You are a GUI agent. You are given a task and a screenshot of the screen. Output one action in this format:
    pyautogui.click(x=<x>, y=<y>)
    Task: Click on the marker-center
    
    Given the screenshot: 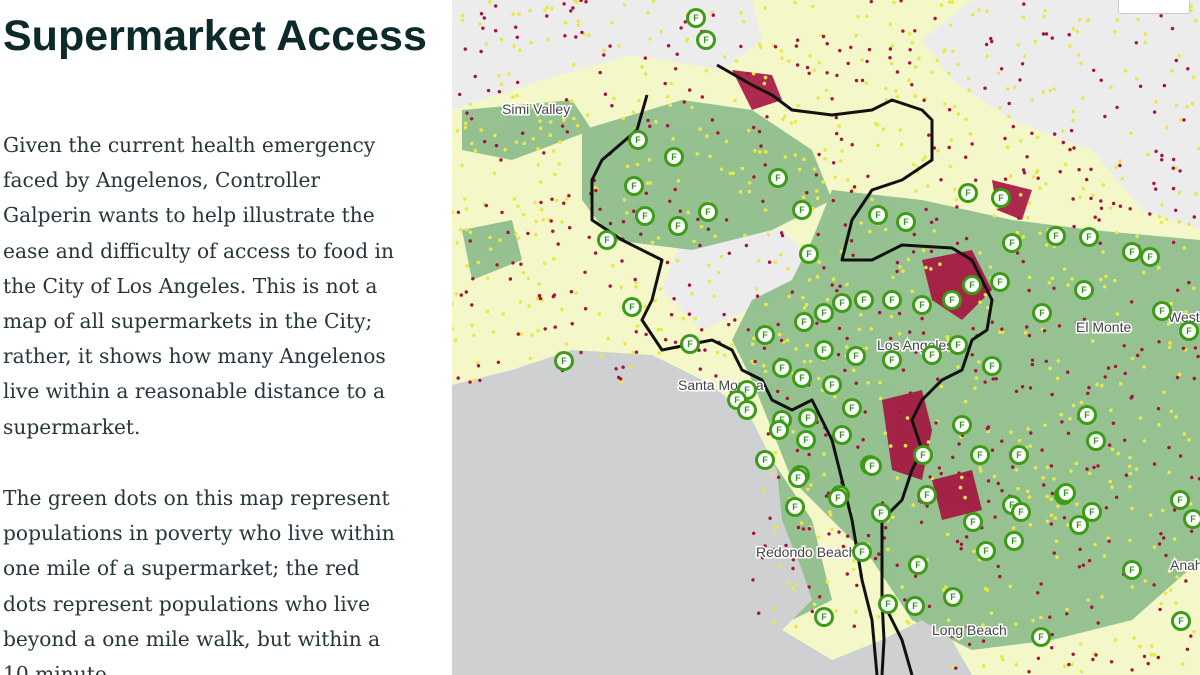 What is the action you would take?
    pyautogui.click(x=992, y=366)
    